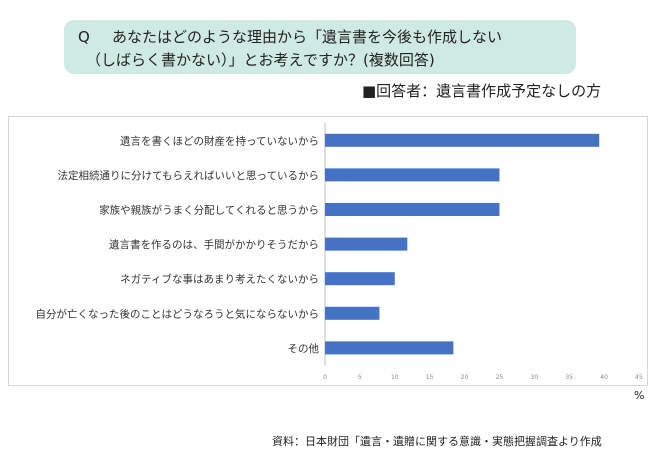 The height and width of the screenshot is (466, 650). What do you see at coordinates (307, 37) in the screenshot?
I see `question-text-1: あなたはどのような理由から「遺言書を今後も作成しない` at bounding box center [307, 37].